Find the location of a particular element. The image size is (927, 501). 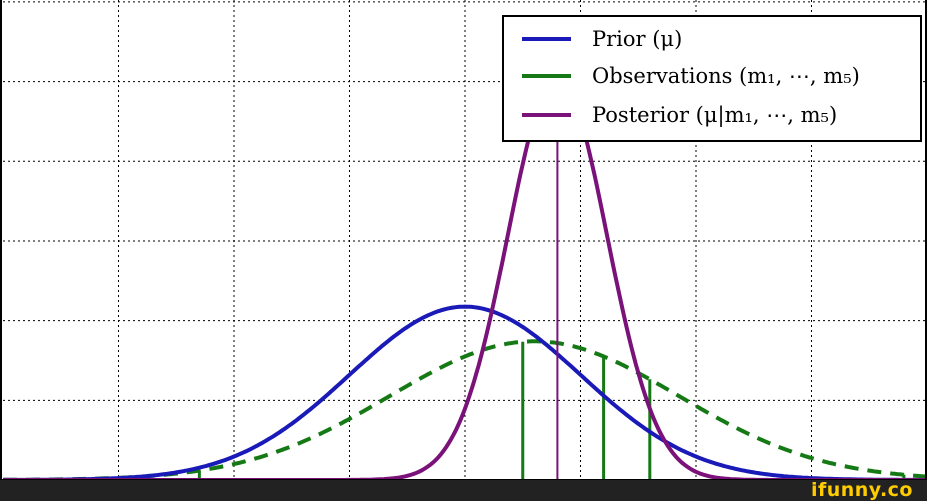

legend-observations-label: Observations (m₁, ⋯, m₅) is located at coordinates (726, 76).